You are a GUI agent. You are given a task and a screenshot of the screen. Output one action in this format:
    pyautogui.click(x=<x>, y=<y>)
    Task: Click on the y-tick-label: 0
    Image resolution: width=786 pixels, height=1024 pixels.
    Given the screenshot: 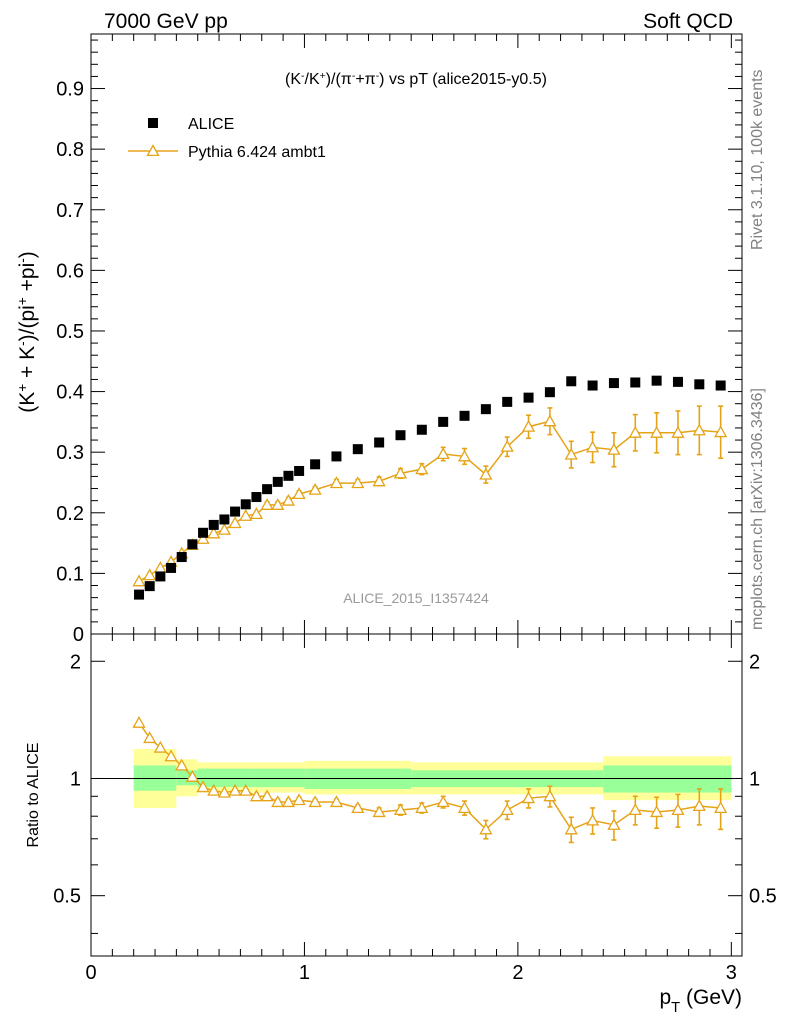 What is the action you would take?
    pyautogui.click(x=78, y=635)
    